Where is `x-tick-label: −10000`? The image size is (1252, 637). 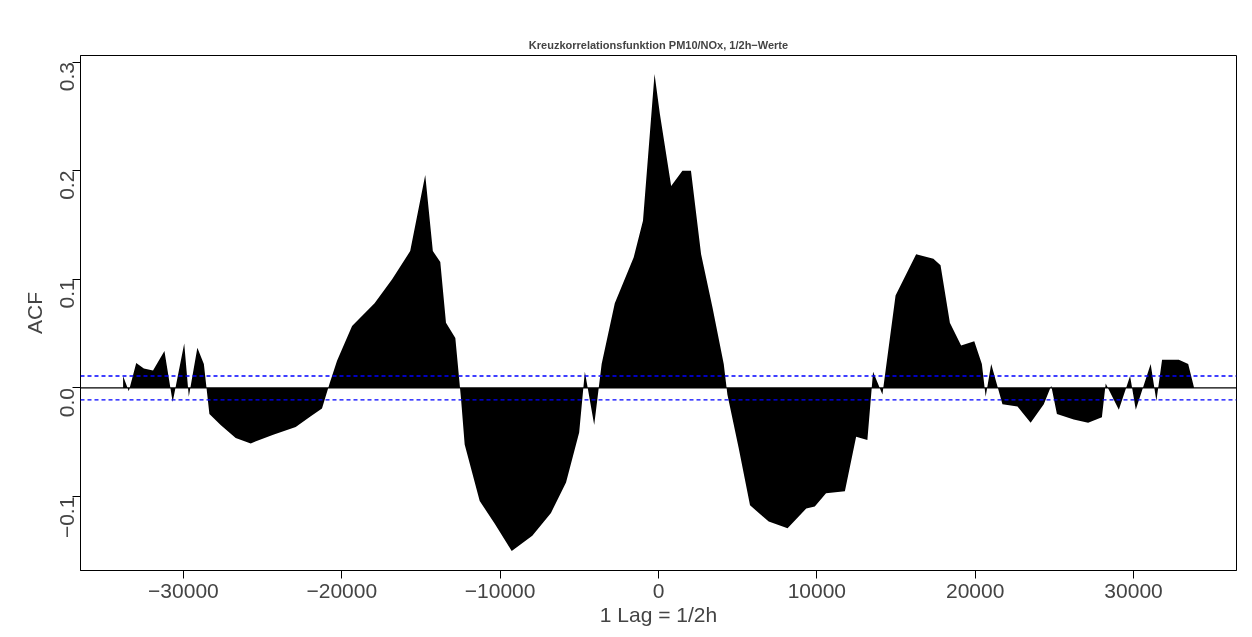
x-tick-label: −10000 is located at coordinates (500, 590).